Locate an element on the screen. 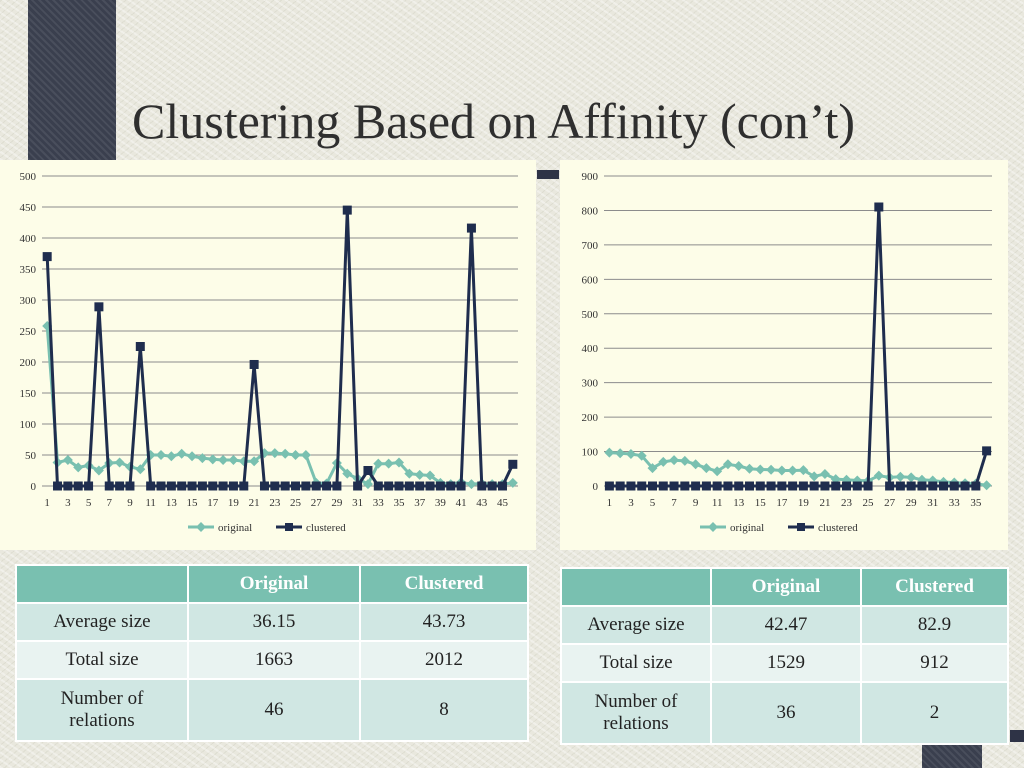 The height and width of the screenshot is (768, 1024). y-tick-label: 500 is located at coordinates (590, 315).